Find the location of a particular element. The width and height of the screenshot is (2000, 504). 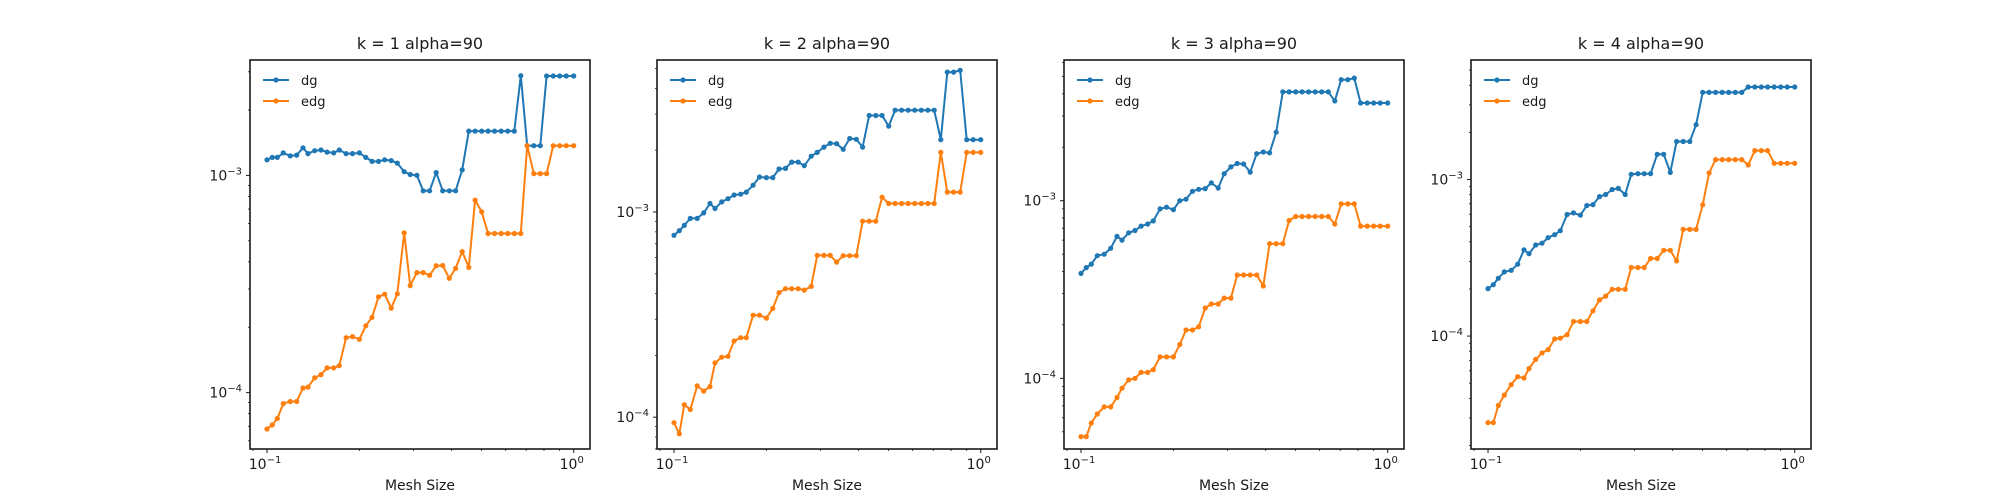

legend-marker-edg is located at coordinates (1497, 101).